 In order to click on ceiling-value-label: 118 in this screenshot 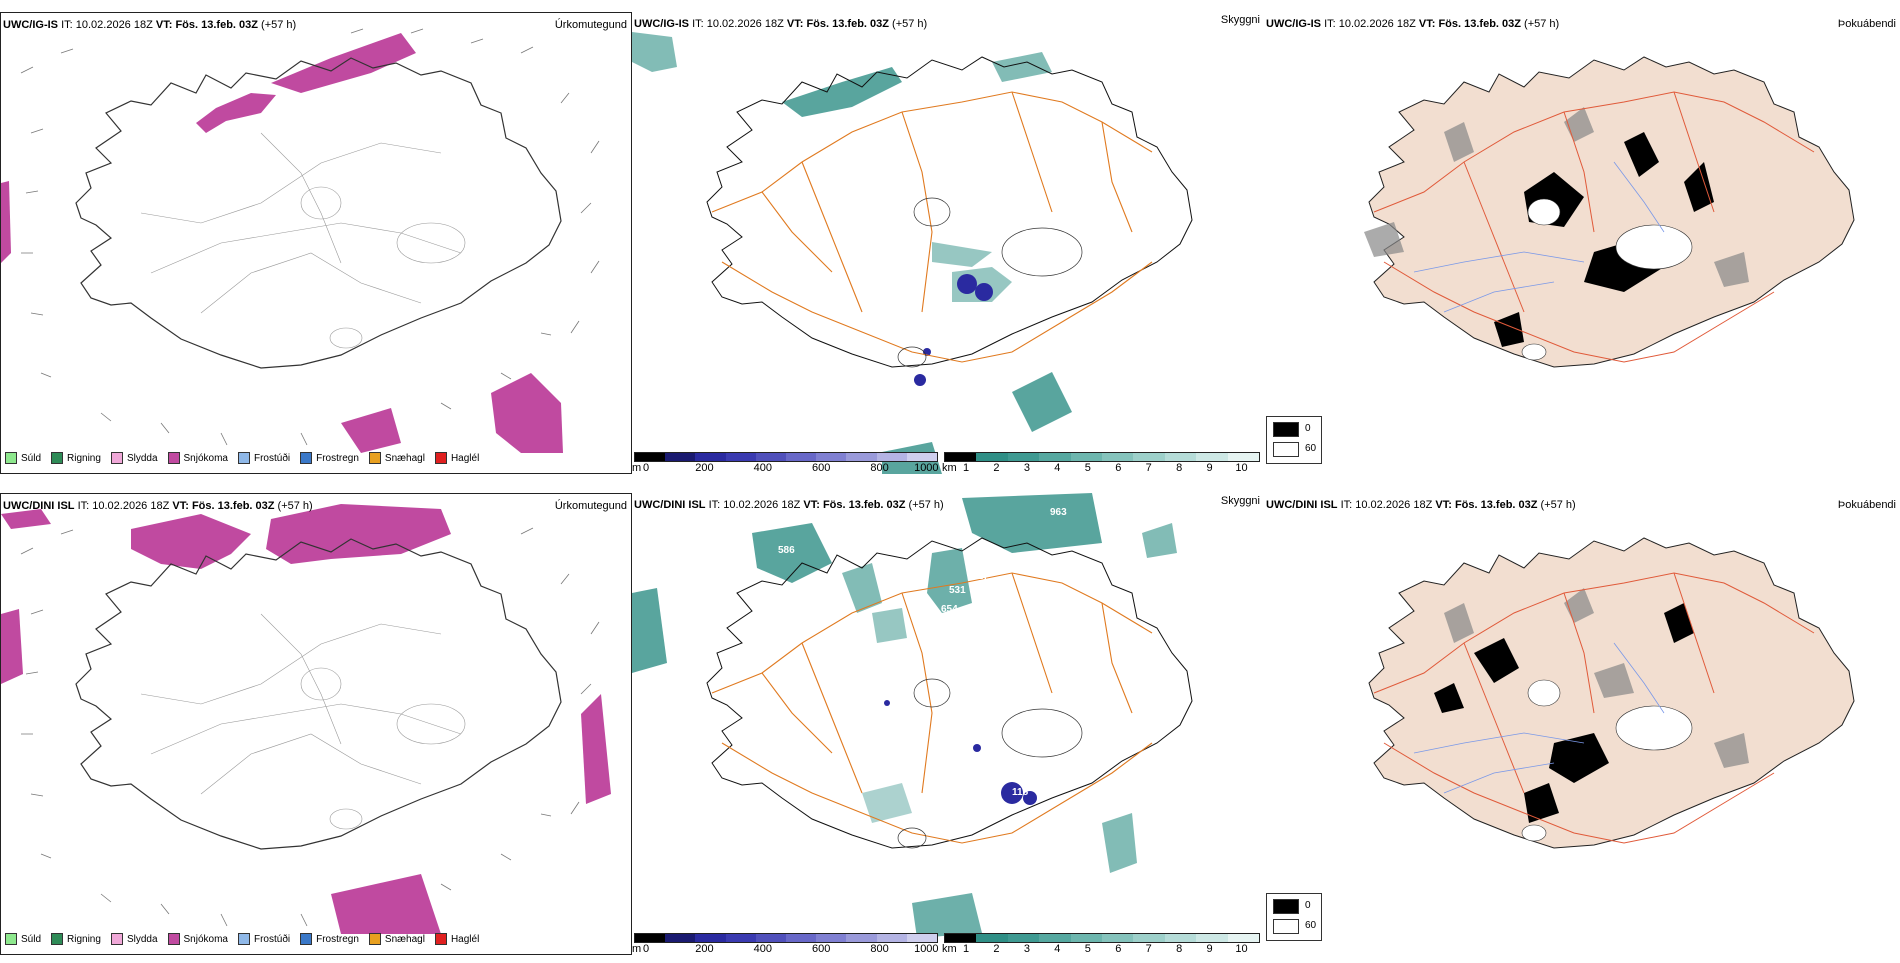, I will do `click(1020, 792)`.